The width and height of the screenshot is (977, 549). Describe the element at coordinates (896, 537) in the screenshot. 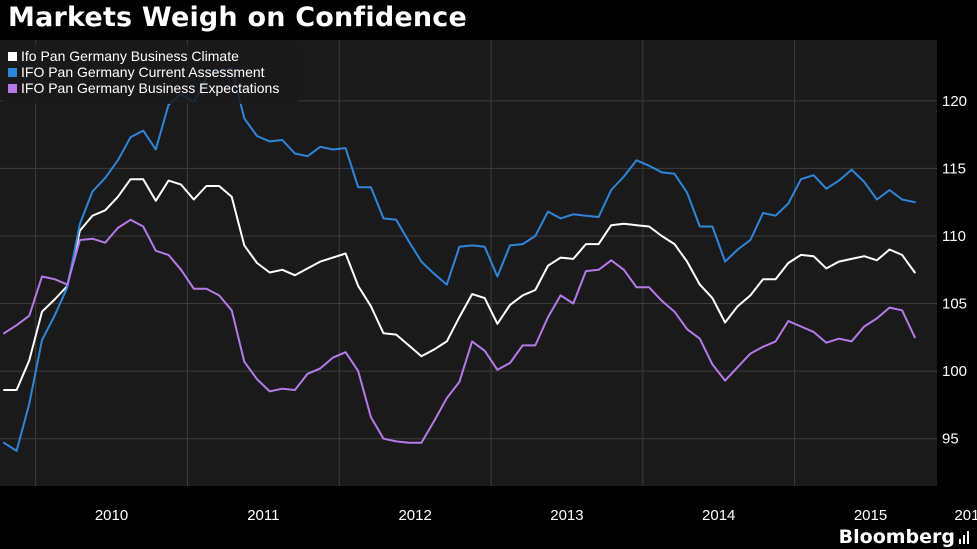

I see `brand-name: Bloomberg` at that location.